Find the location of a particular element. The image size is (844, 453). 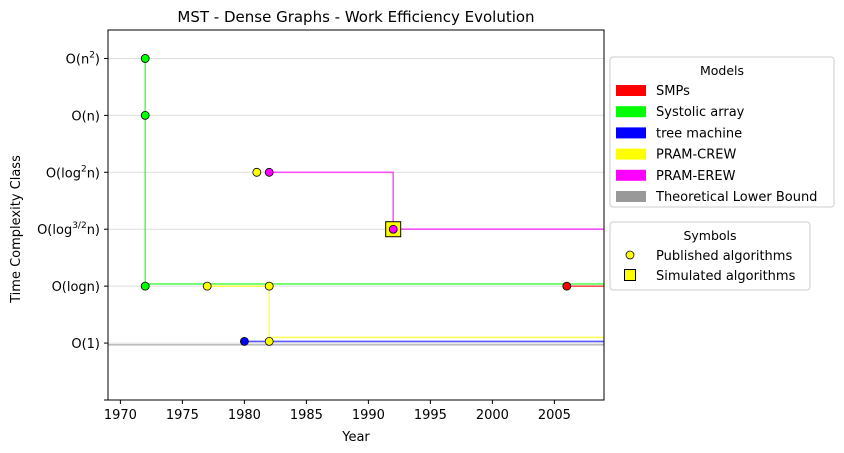

legend-symbols-box is located at coordinates (710, 256).